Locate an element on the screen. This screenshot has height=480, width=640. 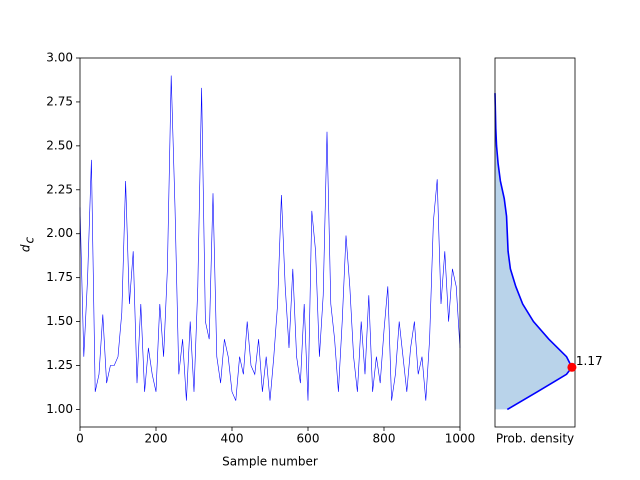
y-tick-label: 2.50 is located at coordinates (59, 145).